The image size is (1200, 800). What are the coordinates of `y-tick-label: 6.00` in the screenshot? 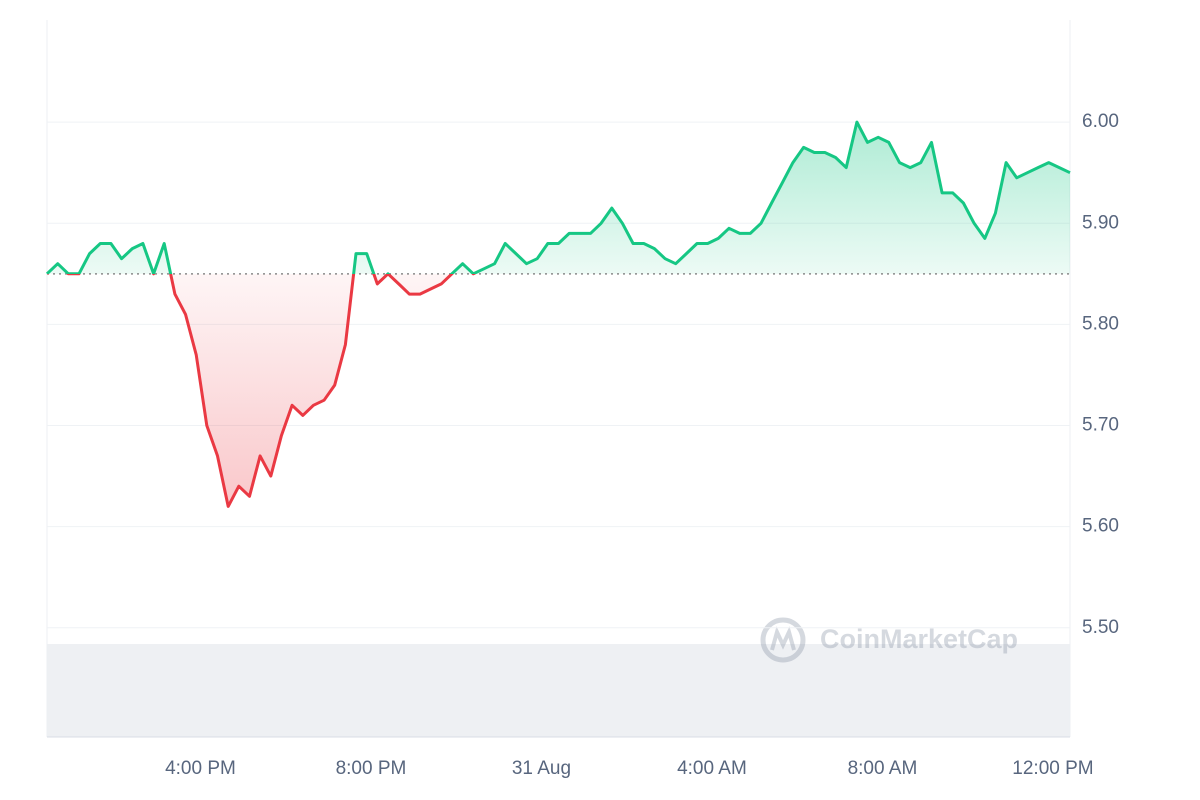 It's located at (1100, 121).